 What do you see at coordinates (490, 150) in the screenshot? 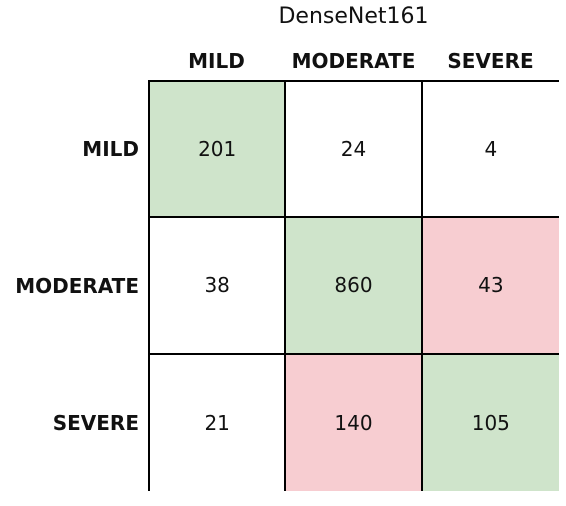
I see `matrix-cell-mild-severe: 4` at bounding box center [490, 150].